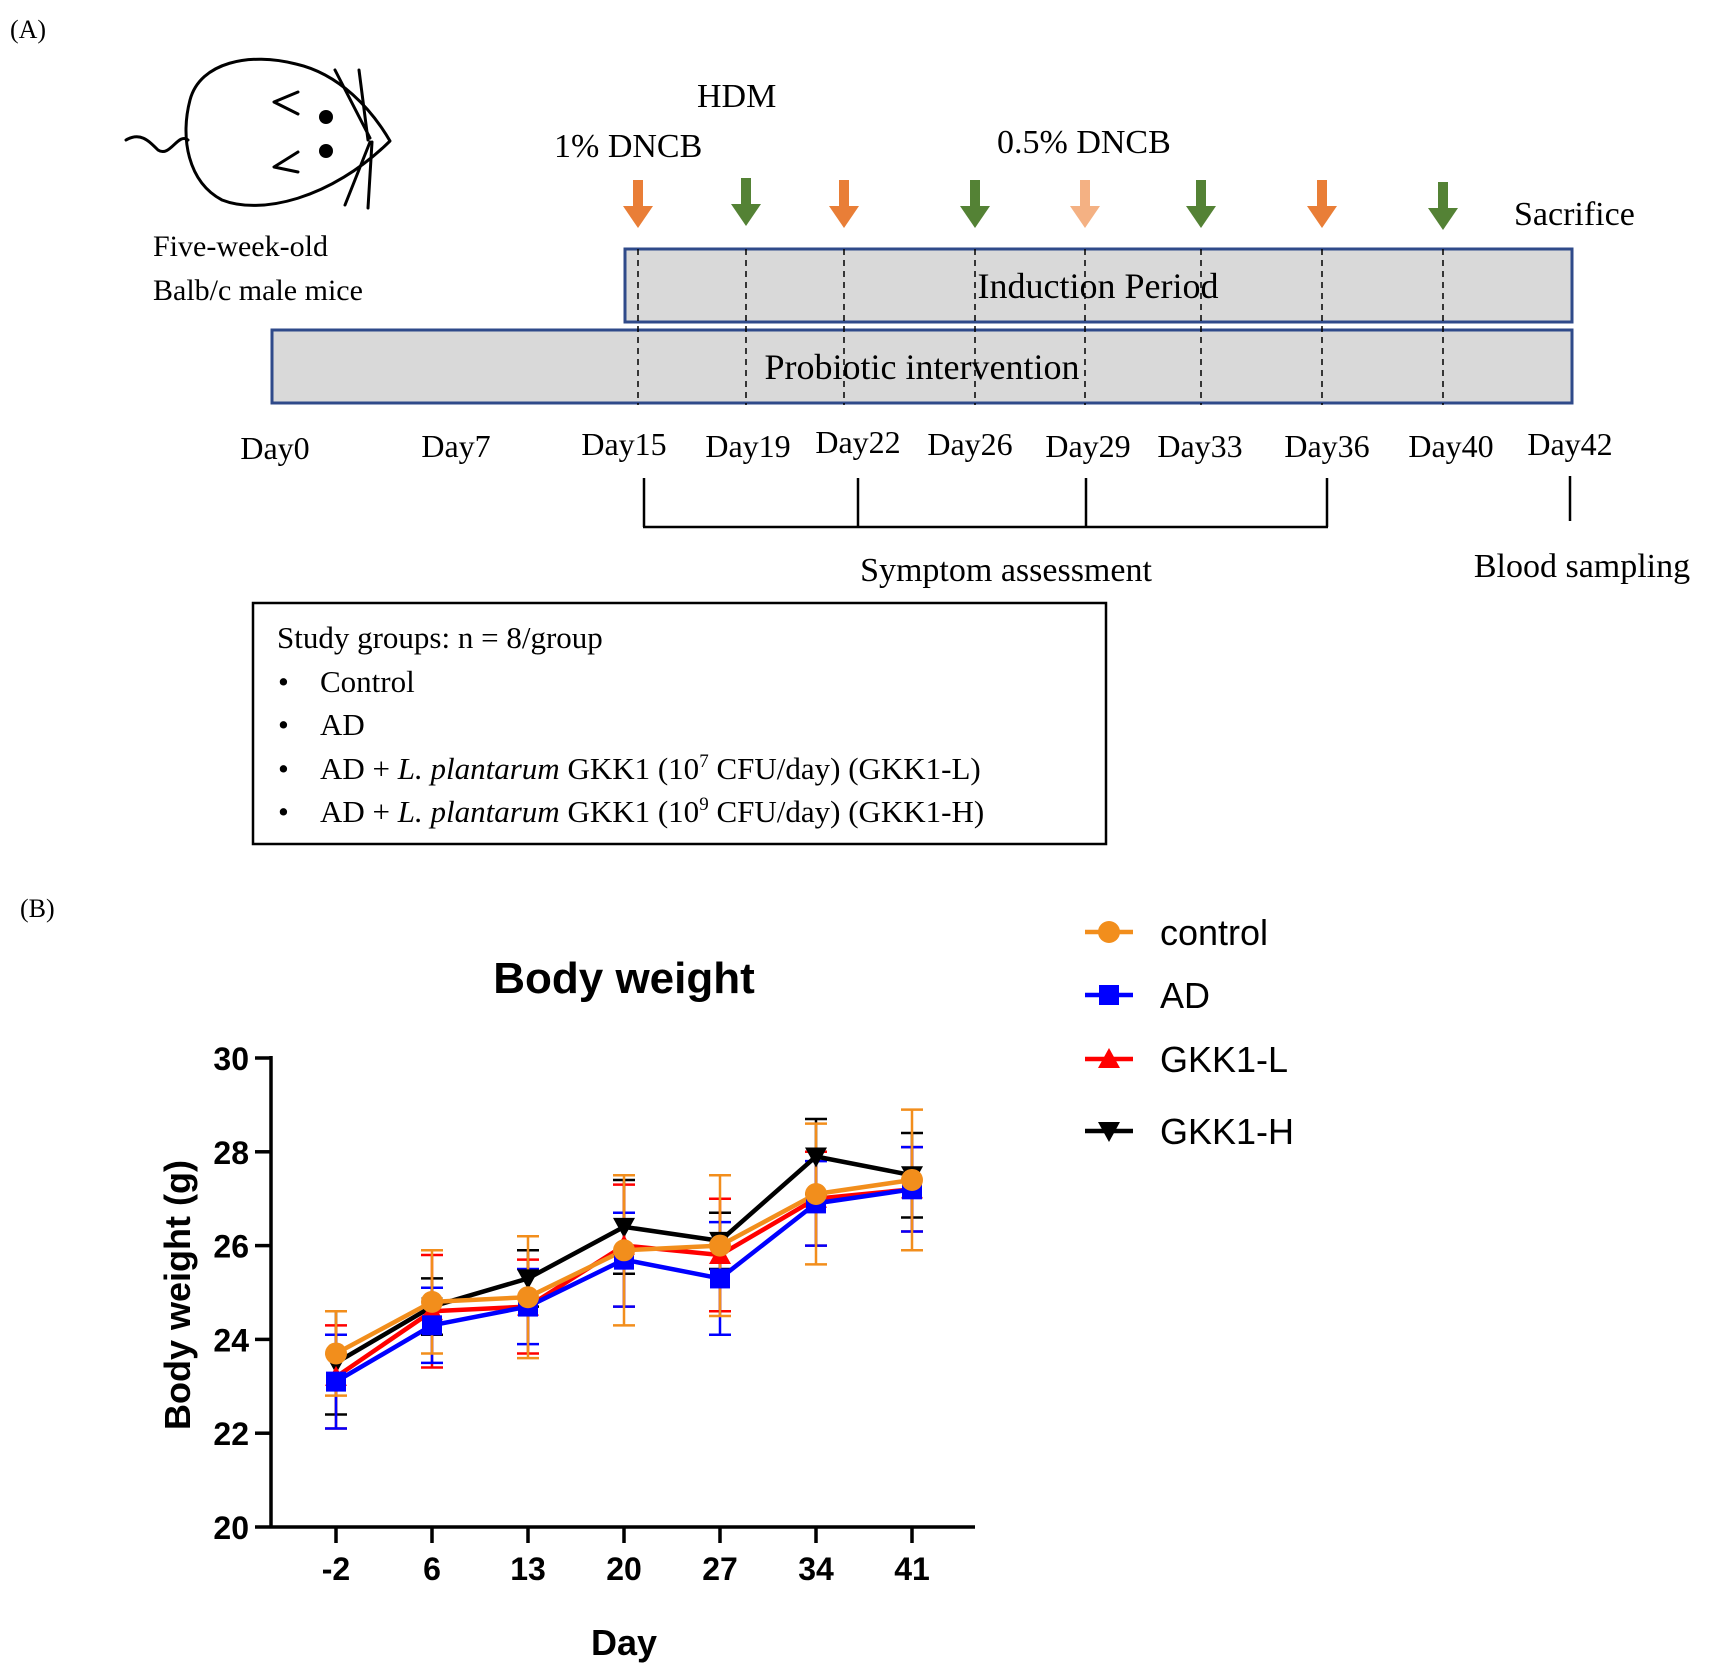 Image resolution: width=1713 pixels, height=1674 pixels. What do you see at coordinates (1084, 142) in the screenshot?
I see `dncb-05pct-label: 0.5% DNCB` at bounding box center [1084, 142].